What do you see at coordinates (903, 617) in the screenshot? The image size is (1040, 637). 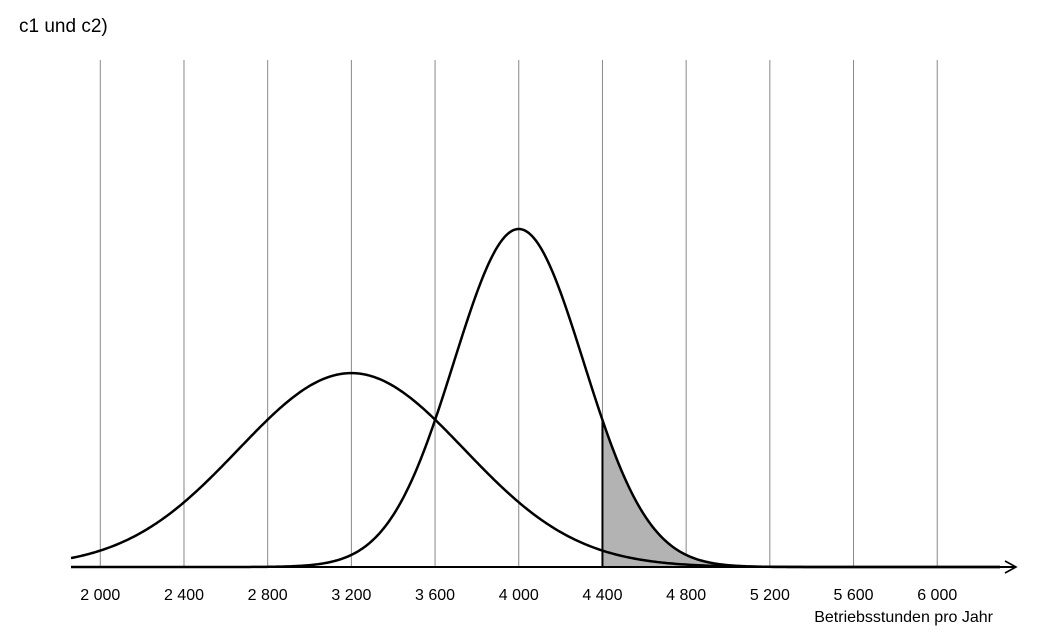 I see `x-axis-title: Betriebsstunden pro Jahr` at bounding box center [903, 617].